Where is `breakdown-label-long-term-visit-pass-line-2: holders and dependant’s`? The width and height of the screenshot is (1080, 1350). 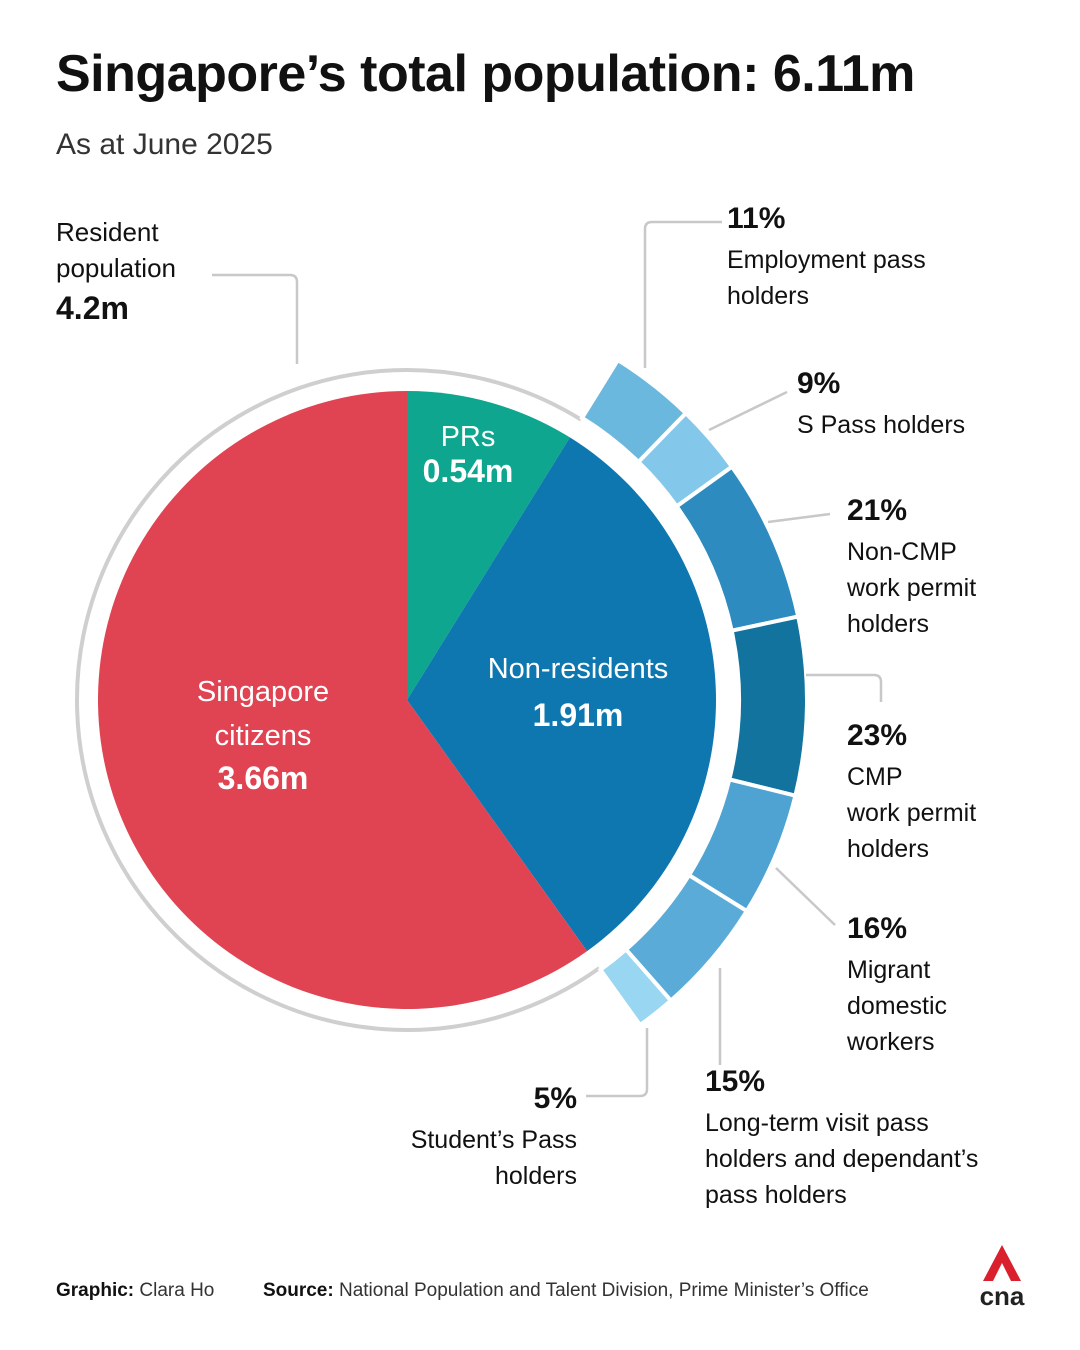
breakdown-label-long-term-visit-pass-line-2: holders and dependant’s is located at coordinates (841, 1159).